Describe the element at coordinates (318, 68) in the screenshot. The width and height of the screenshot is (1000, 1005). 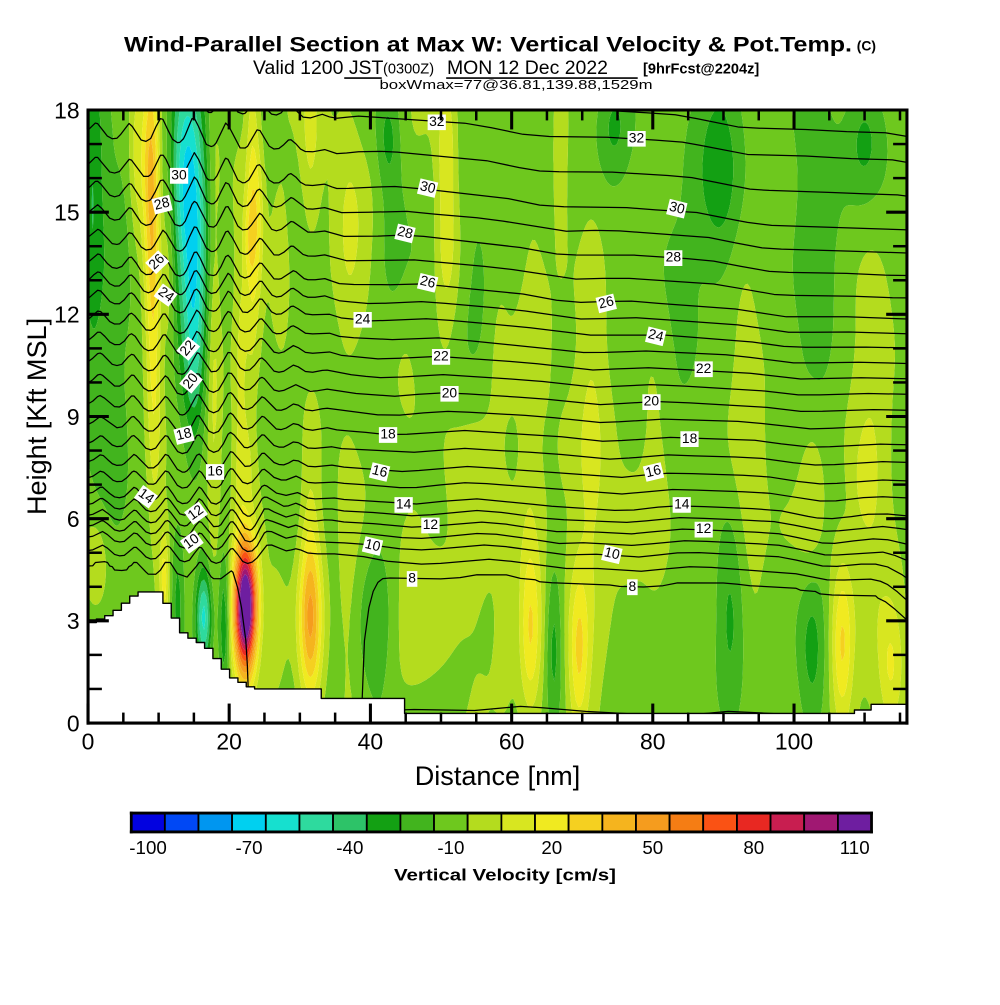
I see `svg-text: Valid 1200 JST` at that location.